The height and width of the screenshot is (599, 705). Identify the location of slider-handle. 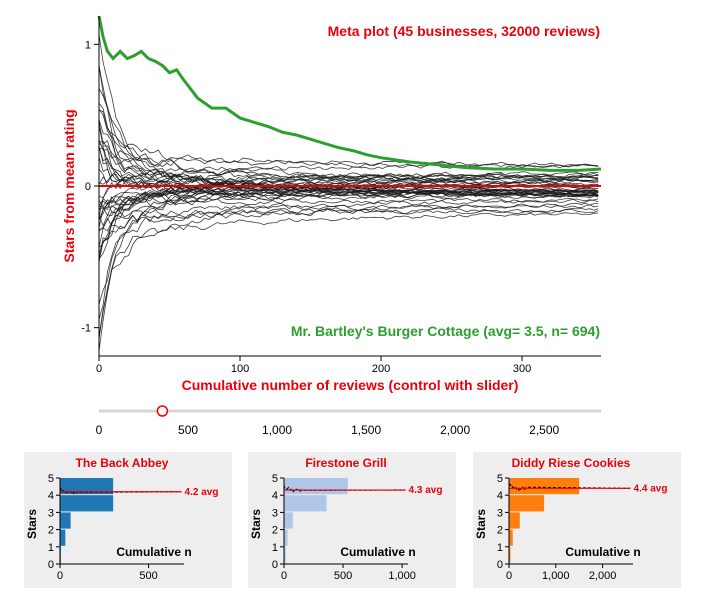
(162, 411).